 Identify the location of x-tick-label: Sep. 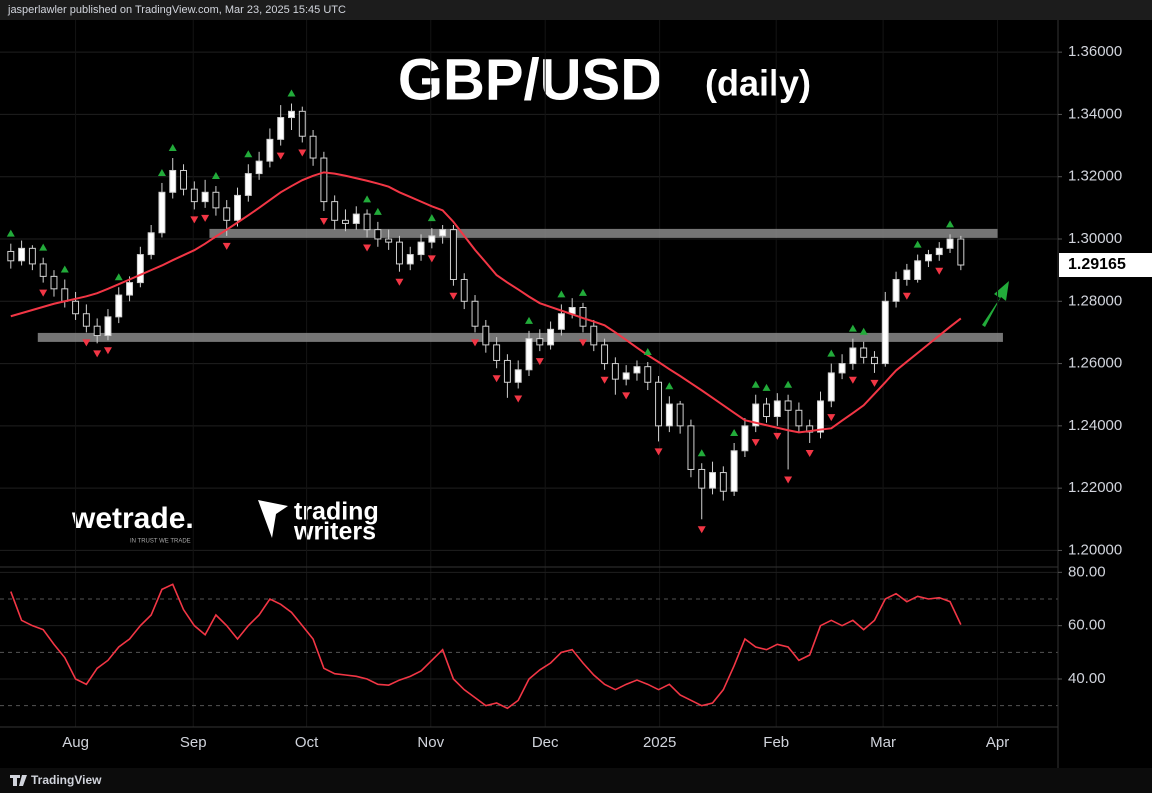
(193, 742).